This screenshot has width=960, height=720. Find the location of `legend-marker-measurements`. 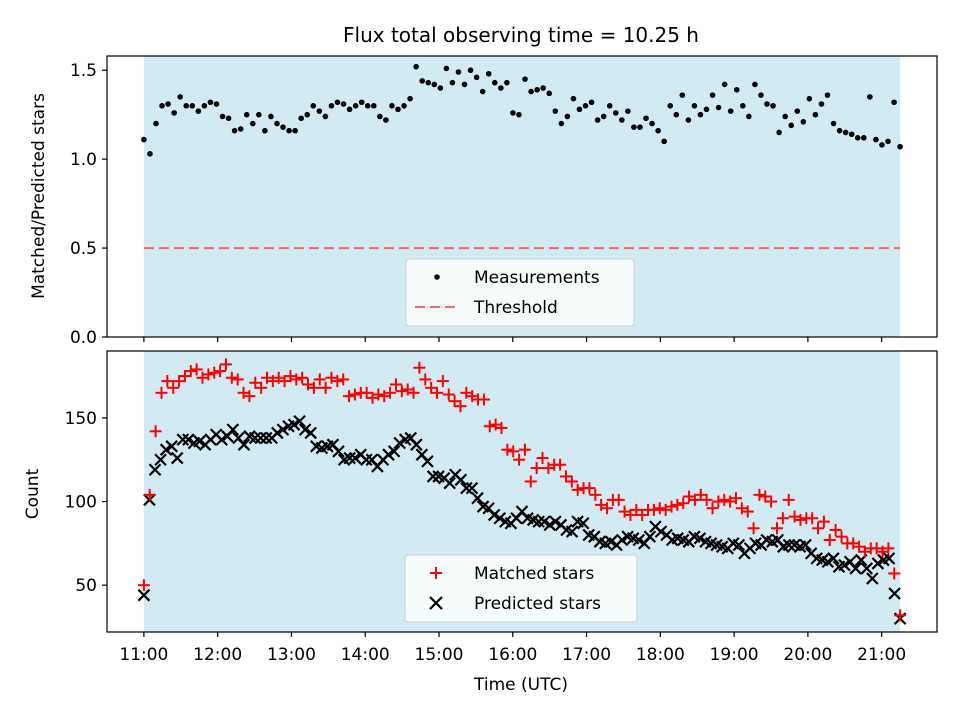

legend-marker-measurements is located at coordinates (437, 277).